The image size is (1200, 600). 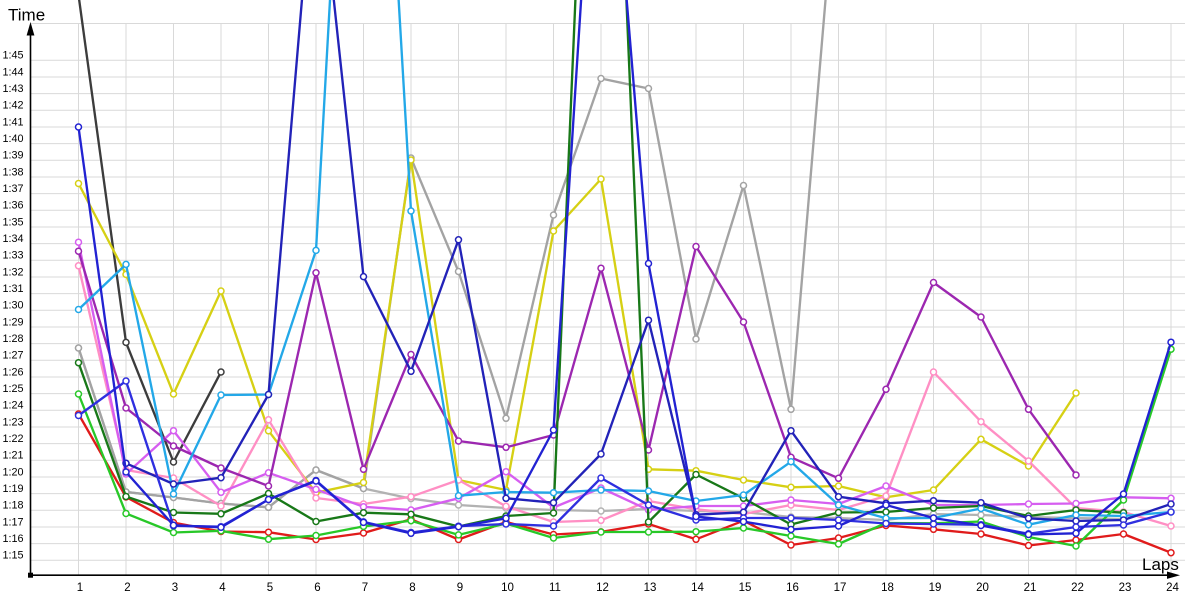 I want to click on svg-text: 7, so click(x=365, y=588).